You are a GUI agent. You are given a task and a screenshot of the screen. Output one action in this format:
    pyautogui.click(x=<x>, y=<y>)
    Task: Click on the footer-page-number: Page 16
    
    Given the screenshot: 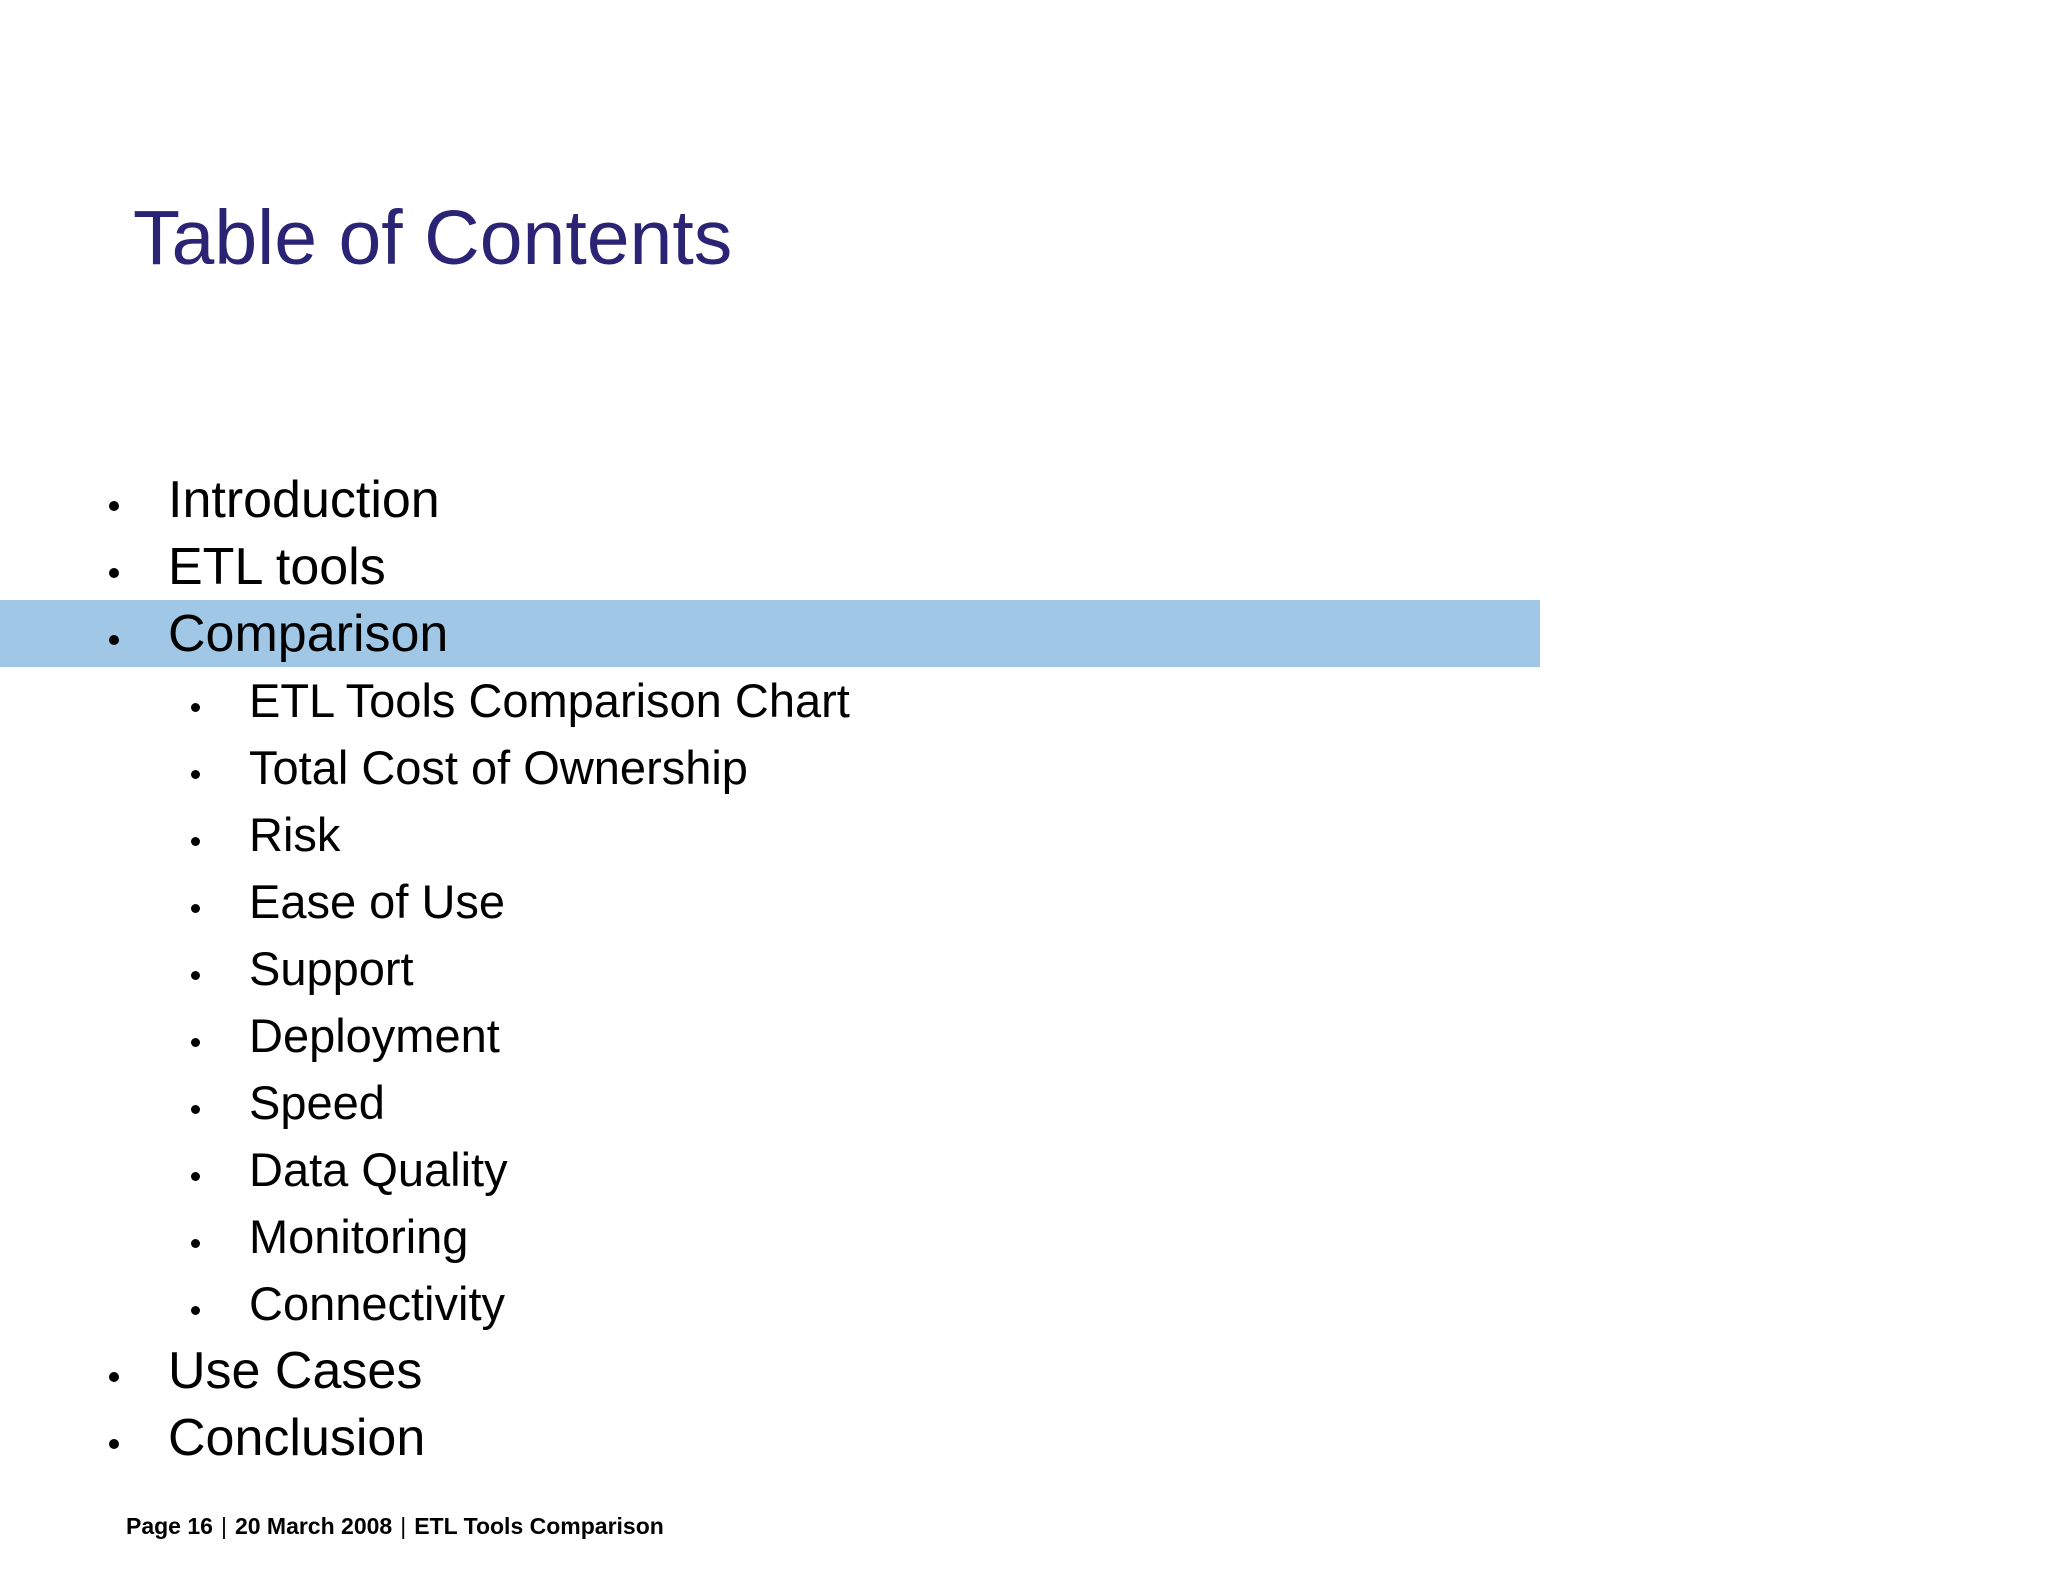 What is the action you would take?
    pyautogui.click(x=169, y=1526)
    